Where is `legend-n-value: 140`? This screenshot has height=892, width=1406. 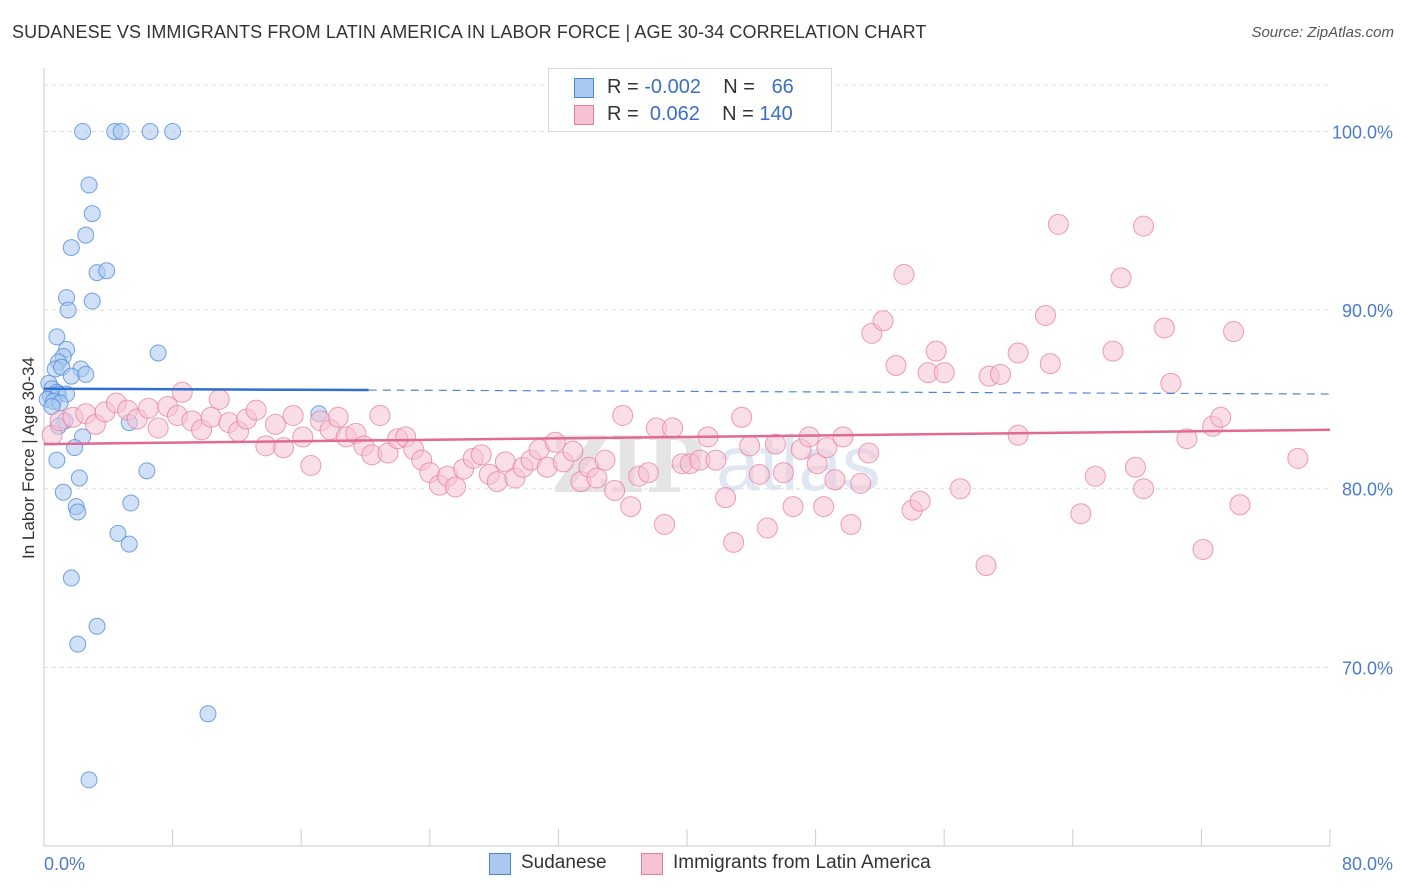 legend-n-value: 140 is located at coordinates (776, 114).